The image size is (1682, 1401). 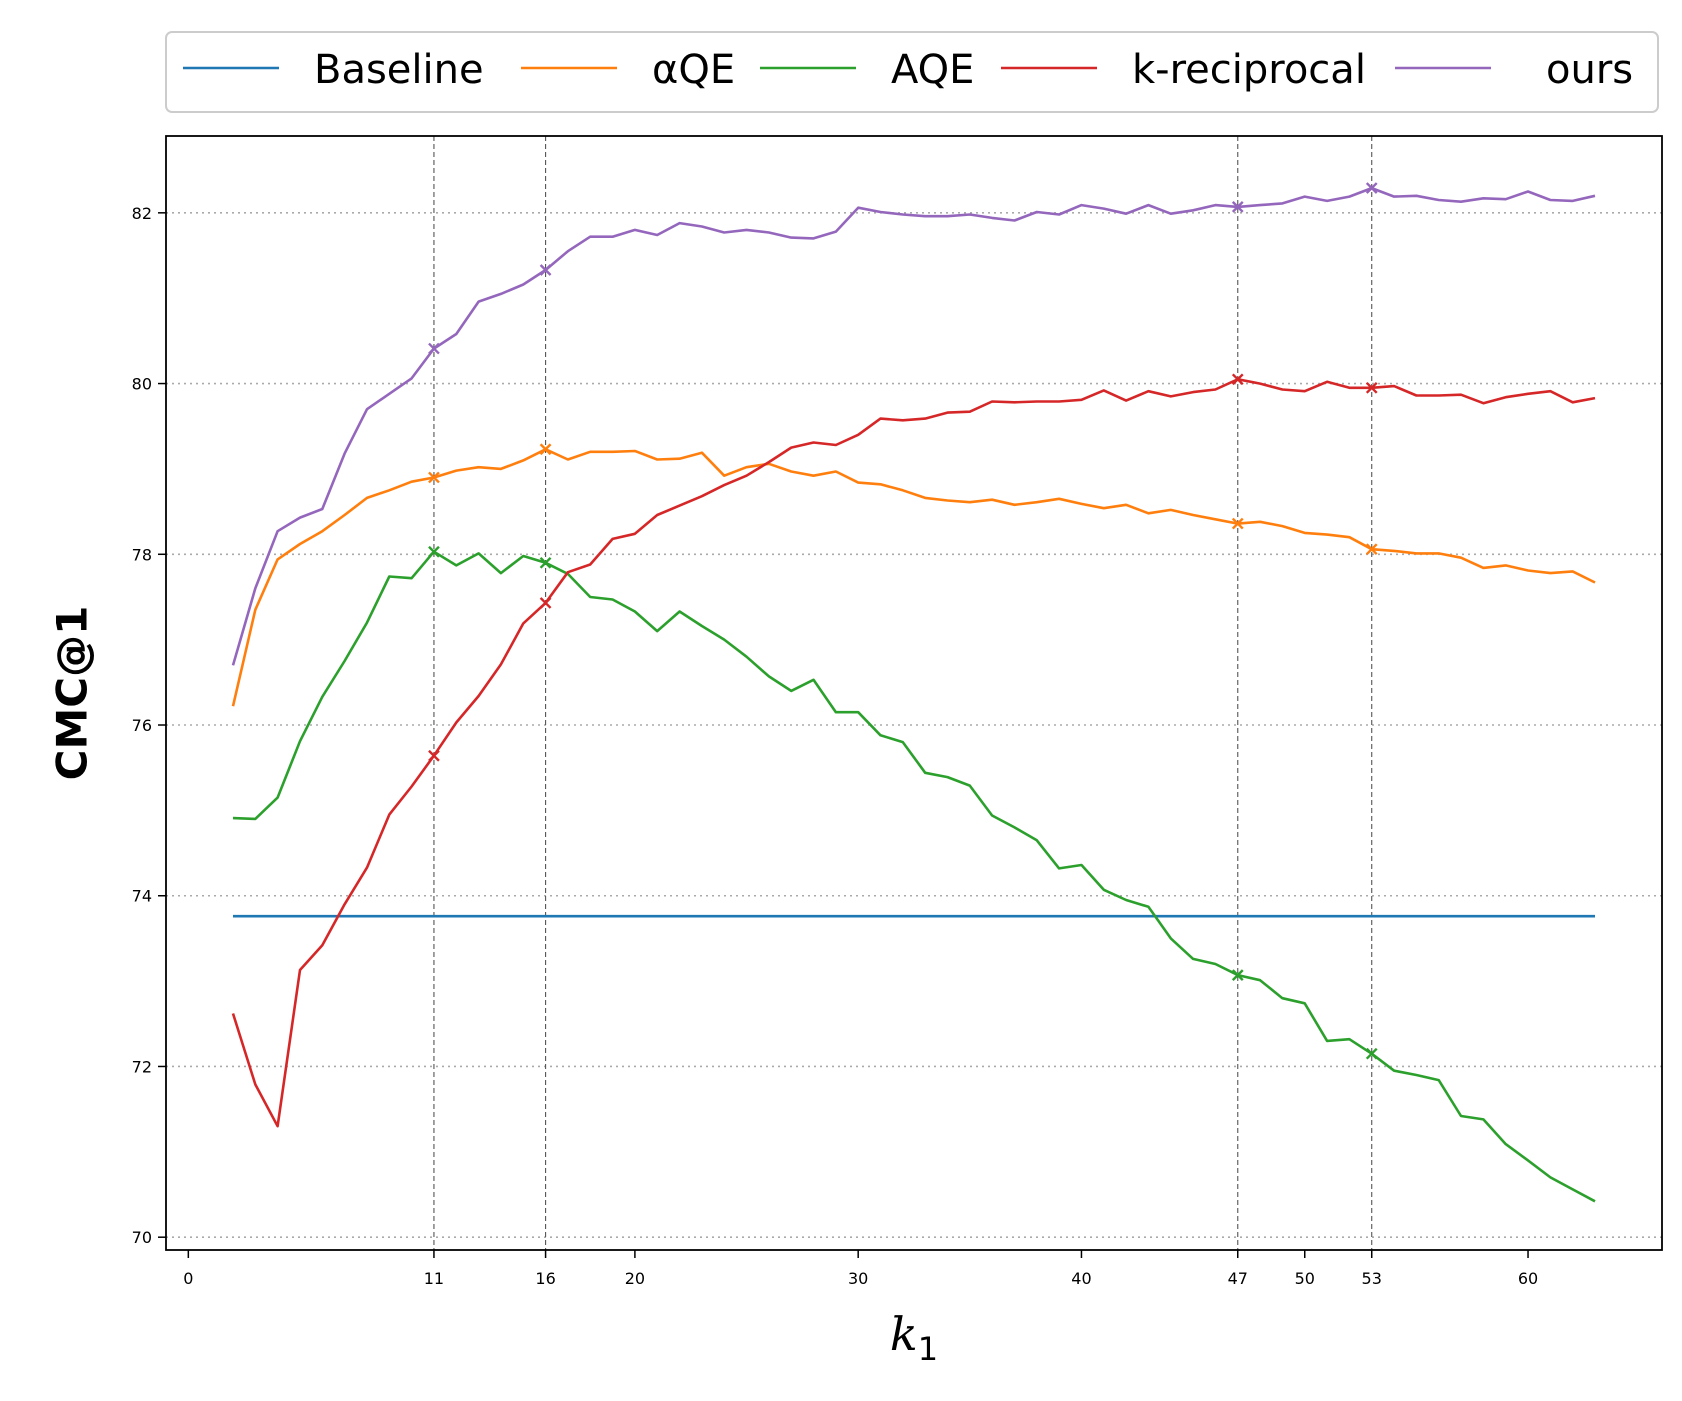 What do you see at coordinates (628, 70) in the screenshot?
I see `legend-item: αQE` at bounding box center [628, 70].